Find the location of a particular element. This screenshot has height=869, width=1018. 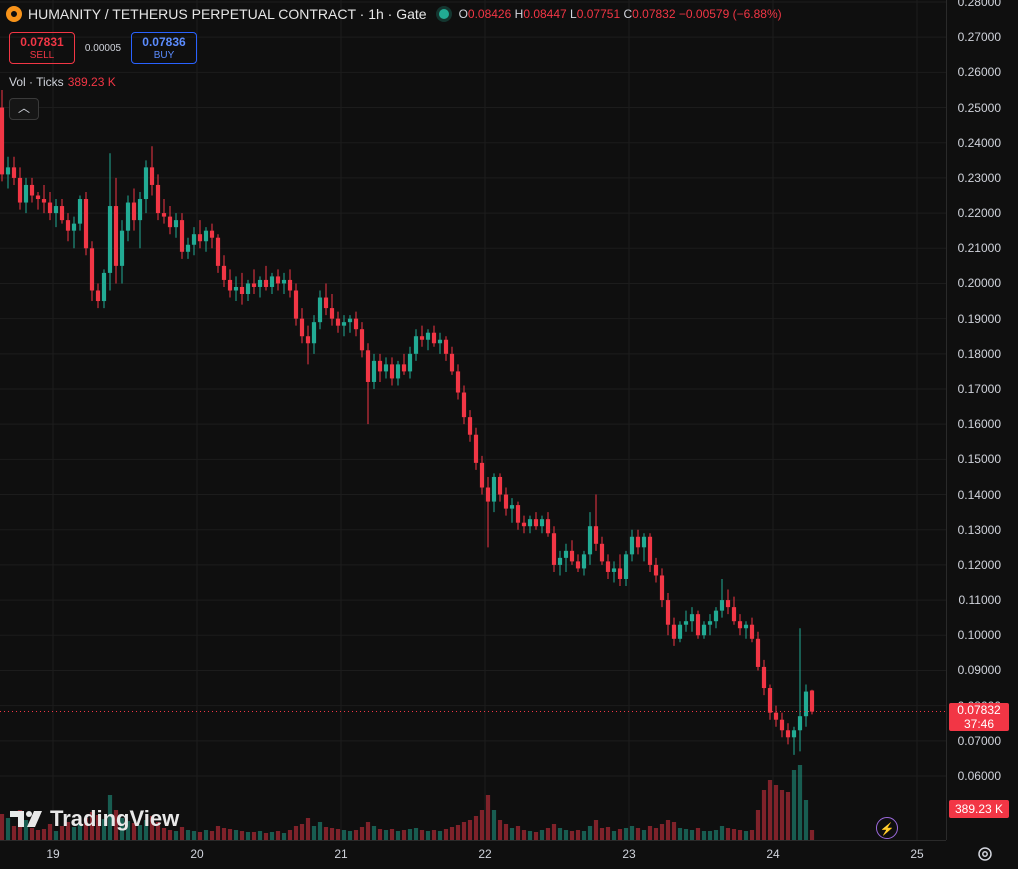

sell-price: 0.07831 is located at coordinates (42, 42).